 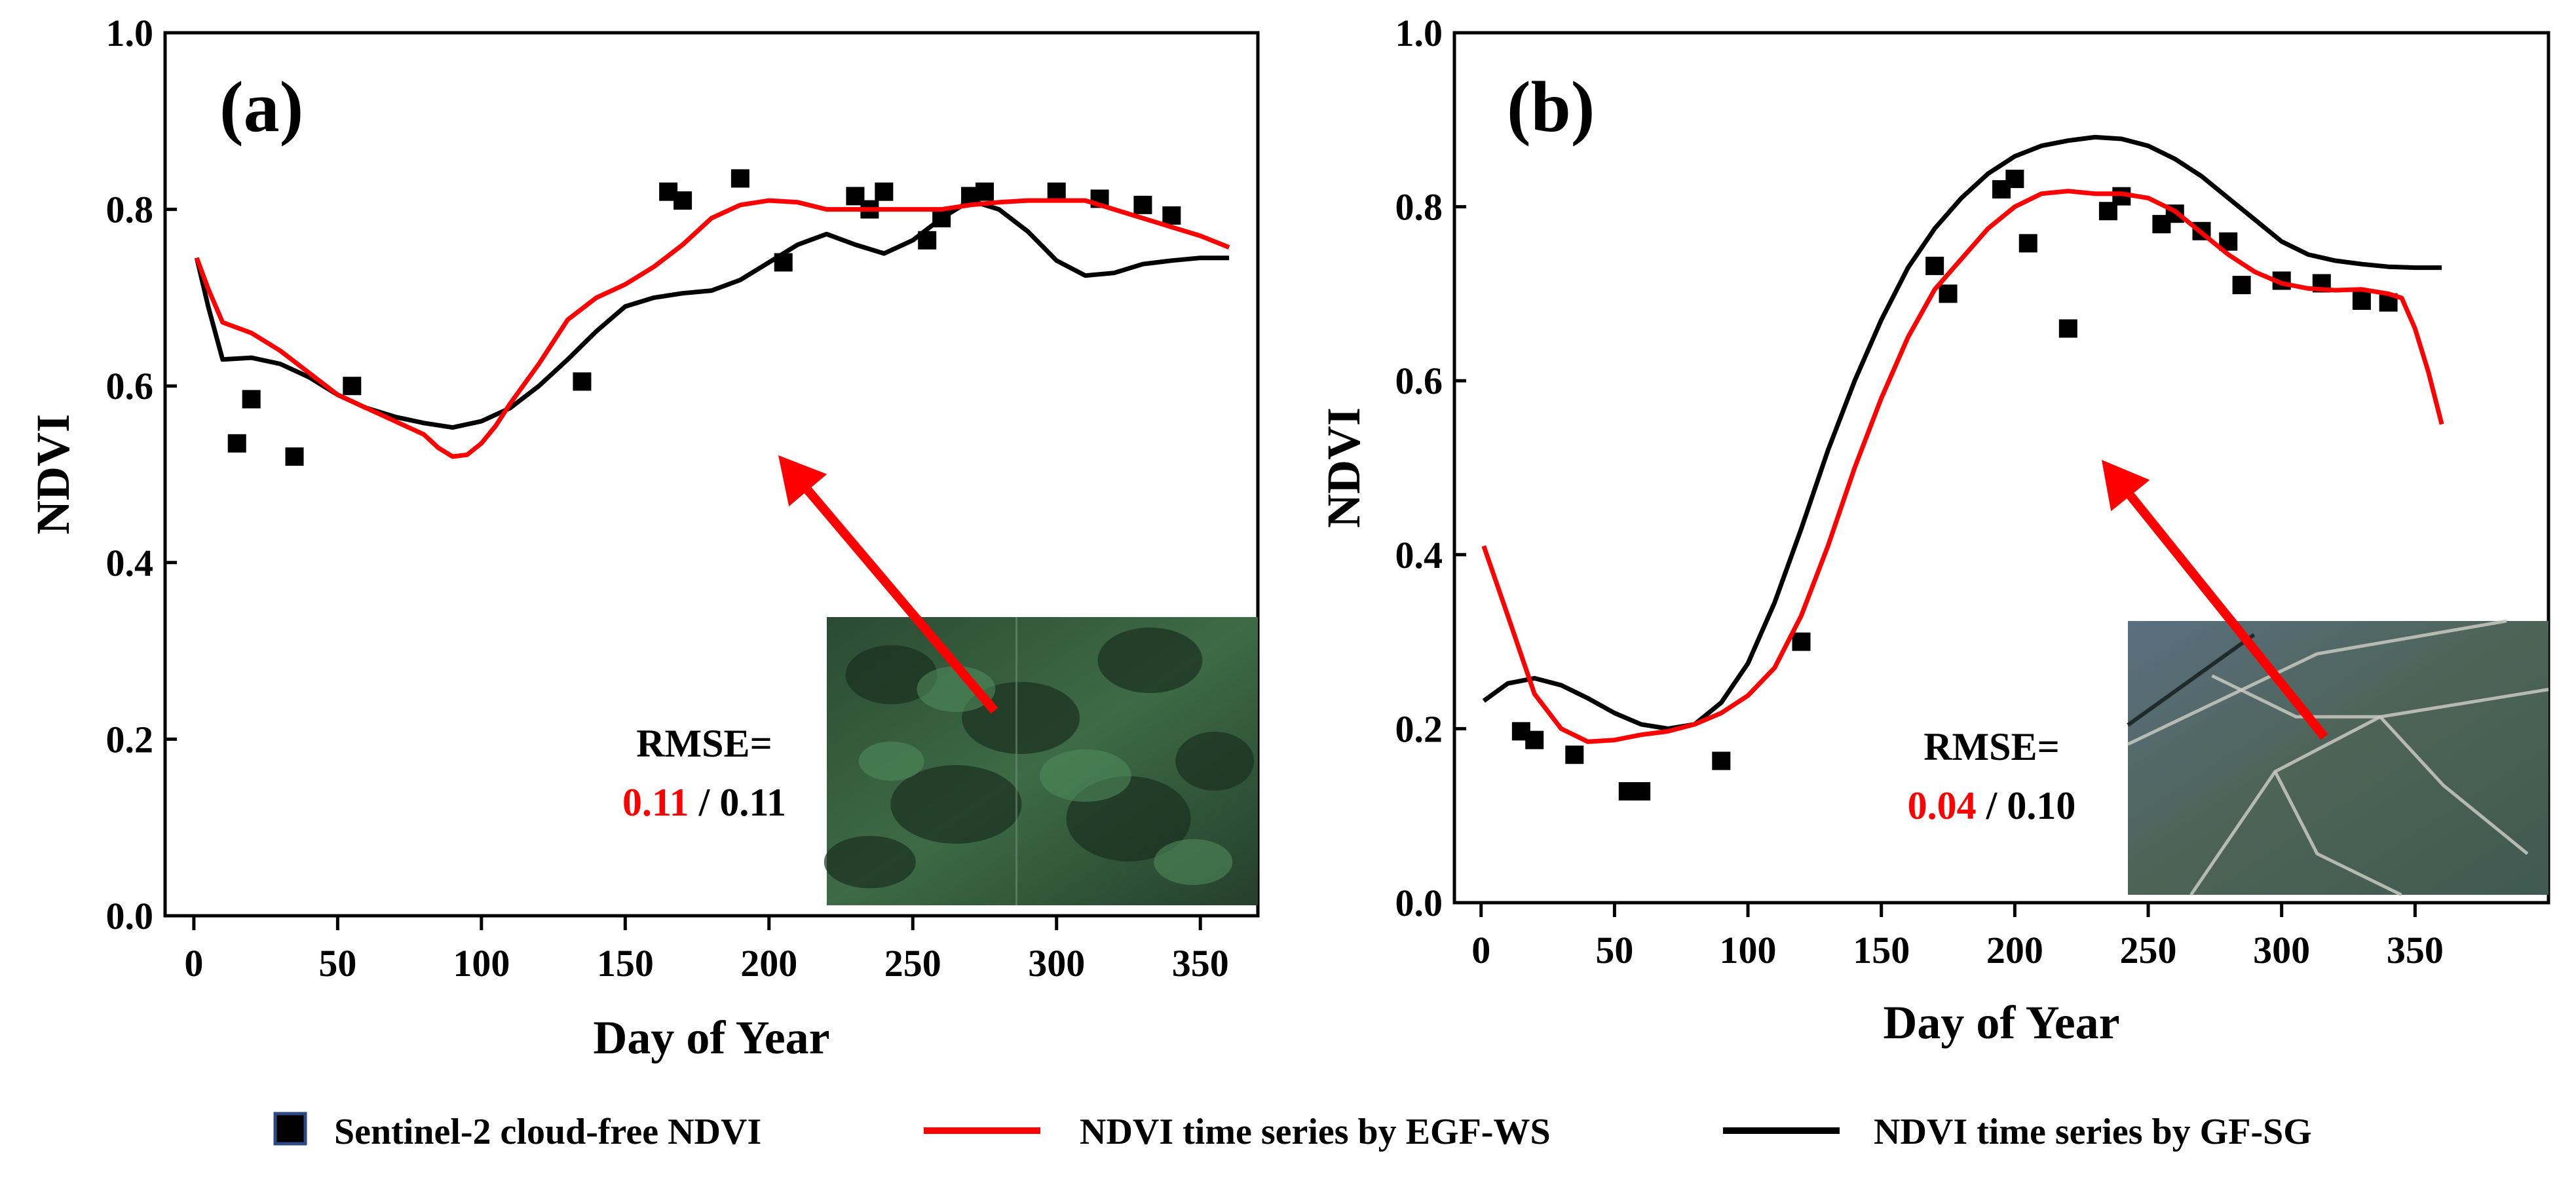 I want to click on legend-label: Sentinel-2 cloud-free NDVI, so click(x=547, y=1132).